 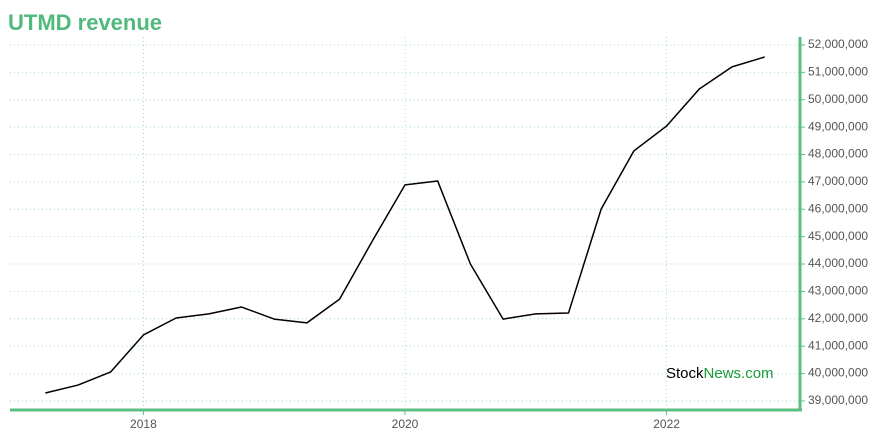 What do you see at coordinates (838, 400) in the screenshot?
I see `y-tick-label: 39,000,000` at bounding box center [838, 400].